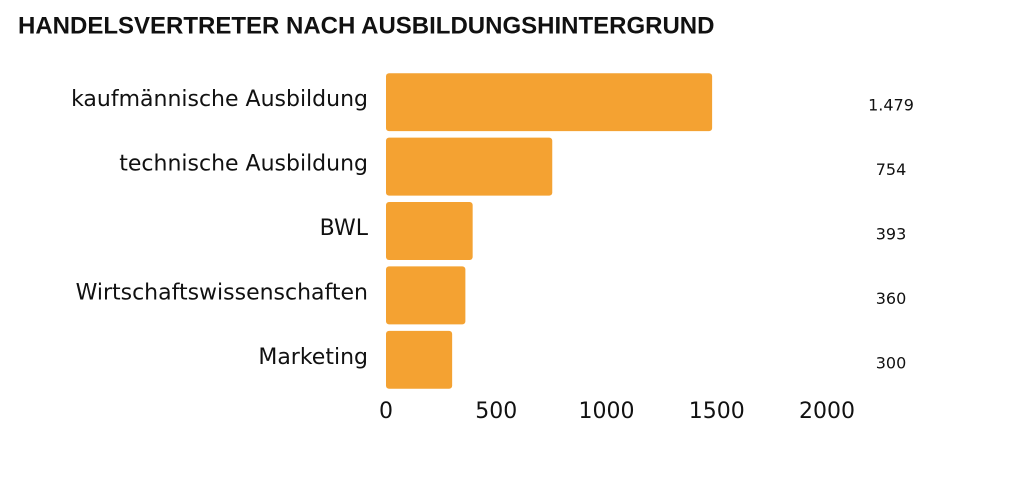 The width and height of the screenshot is (1014, 489). Describe the element at coordinates (219, 99) in the screenshot. I see `y-tick-label: kaufmännische Ausbildung` at that location.